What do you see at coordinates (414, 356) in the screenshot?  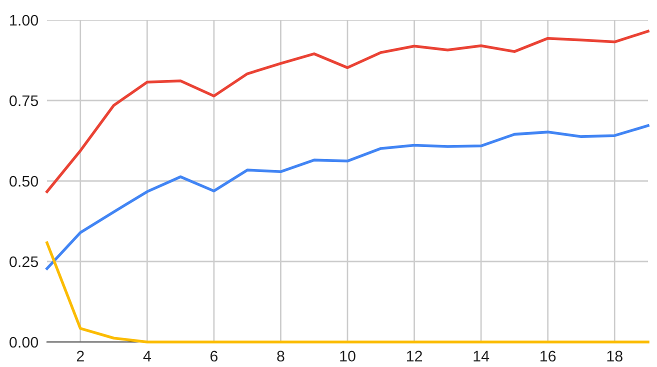 I see `x-tick-label: 12` at bounding box center [414, 356].